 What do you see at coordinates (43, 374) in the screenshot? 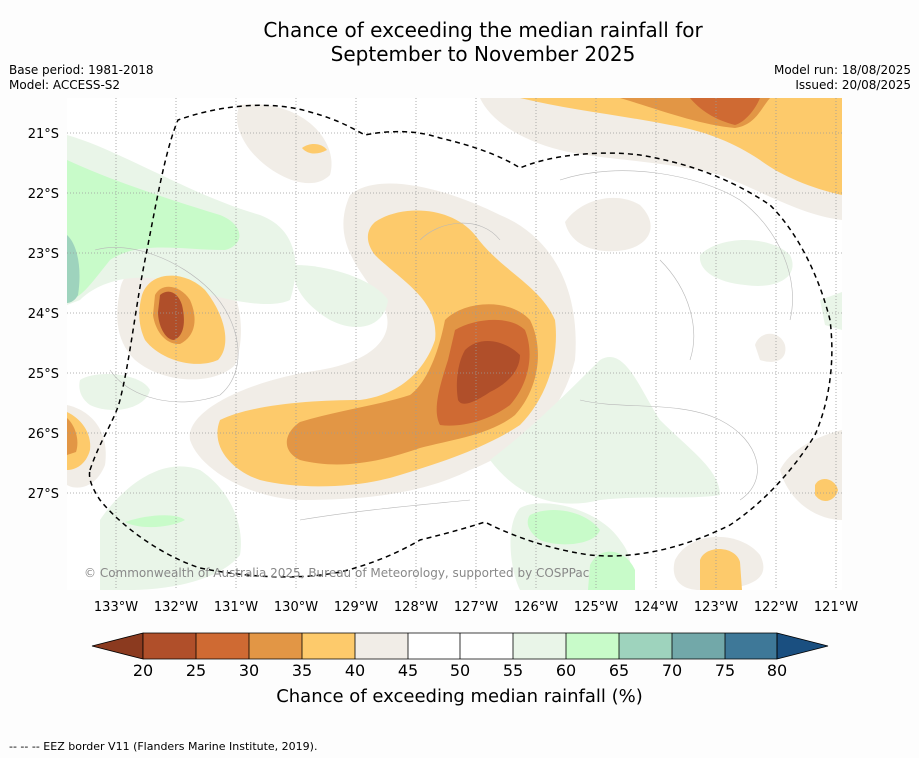
I see `lat-label: 25°S` at bounding box center [43, 374].